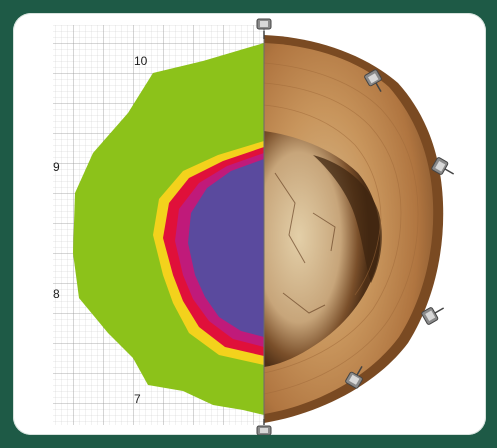  Describe the element at coordinates (137, 399) in the screenshot. I see `scale-label-7: 7` at that location.